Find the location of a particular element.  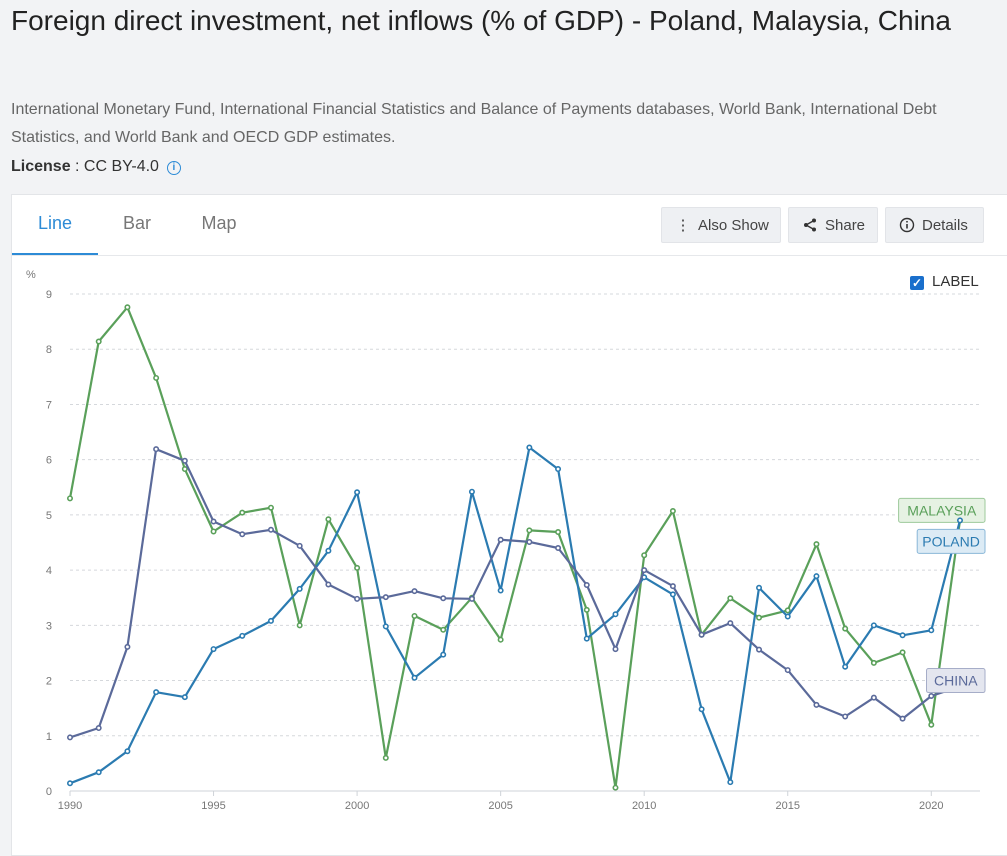

x-tick-label: 2020 is located at coordinates (931, 806).